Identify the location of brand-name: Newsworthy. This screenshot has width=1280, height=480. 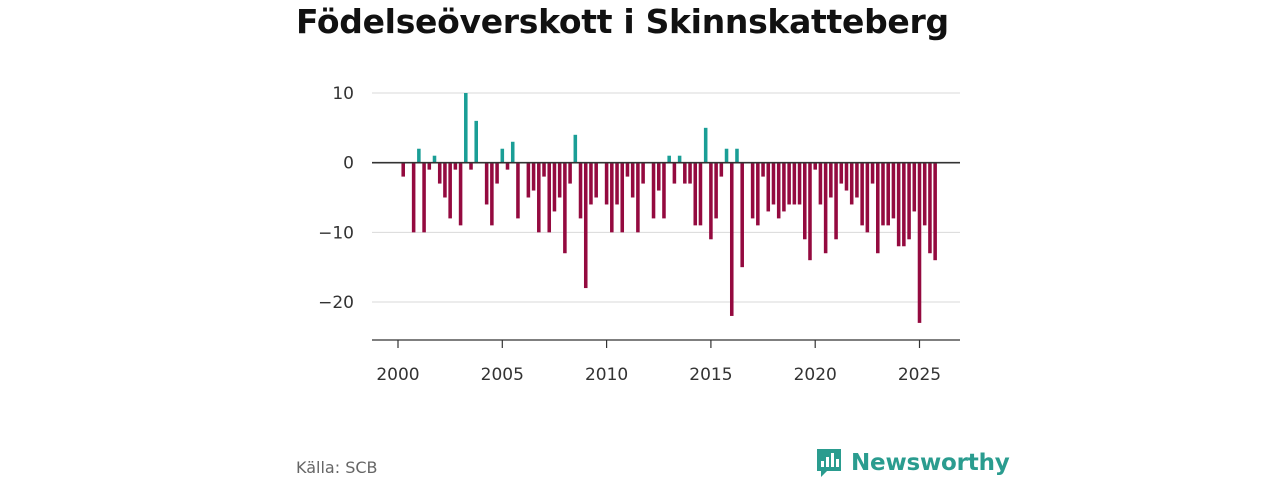
(930, 463).